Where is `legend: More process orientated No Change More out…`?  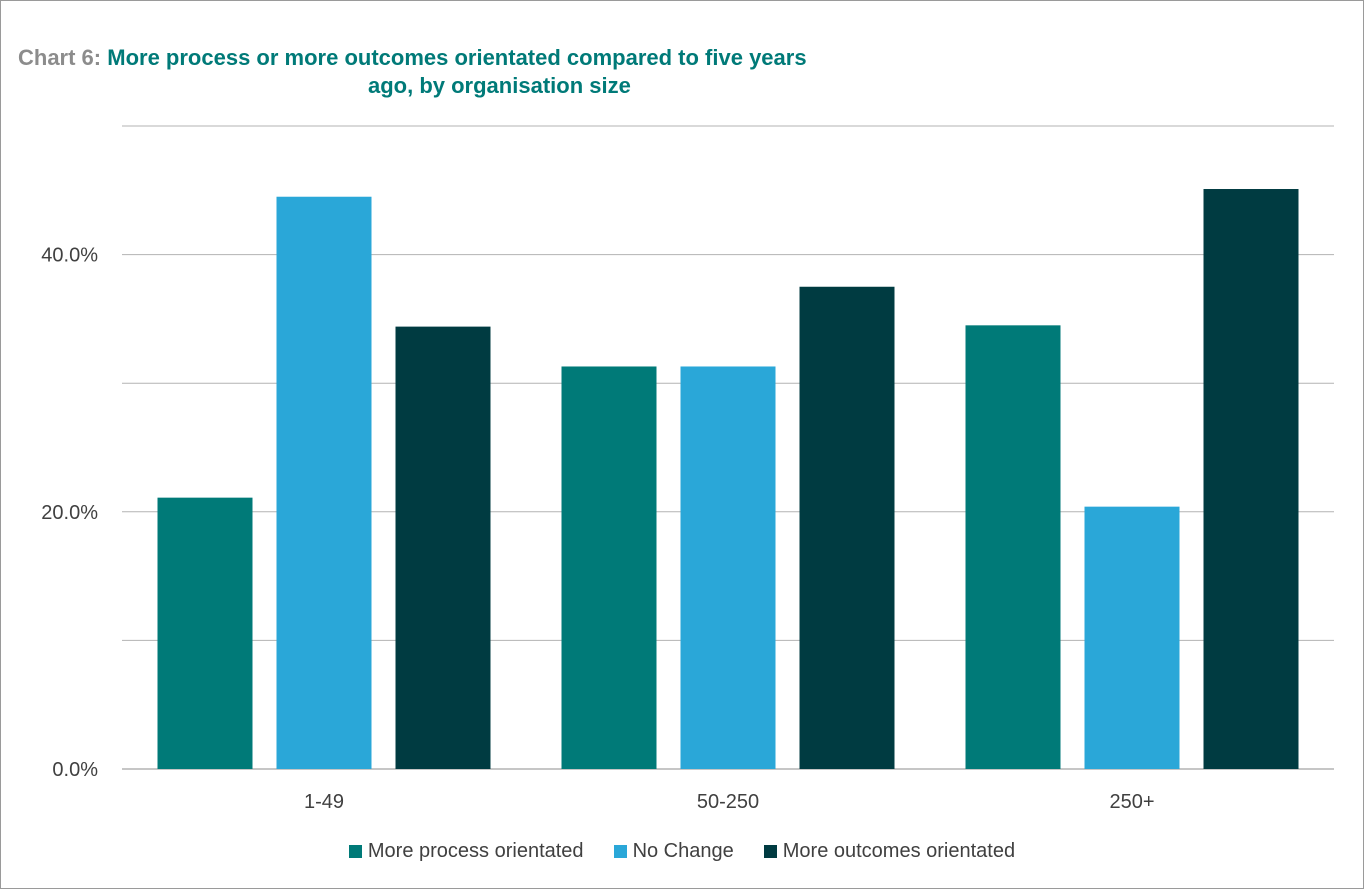
legend: More process orientated No Change More out… is located at coordinates (682, 851).